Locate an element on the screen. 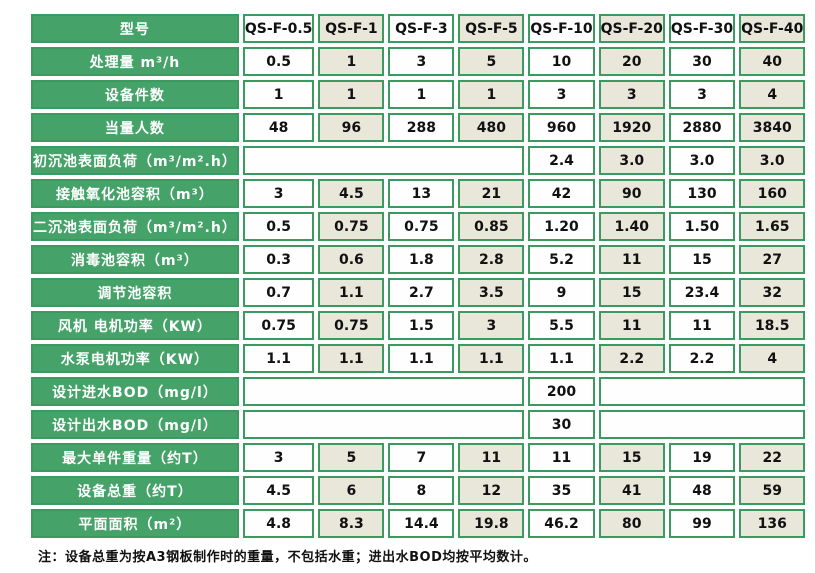  value-cell: 3840 is located at coordinates (772, 127).